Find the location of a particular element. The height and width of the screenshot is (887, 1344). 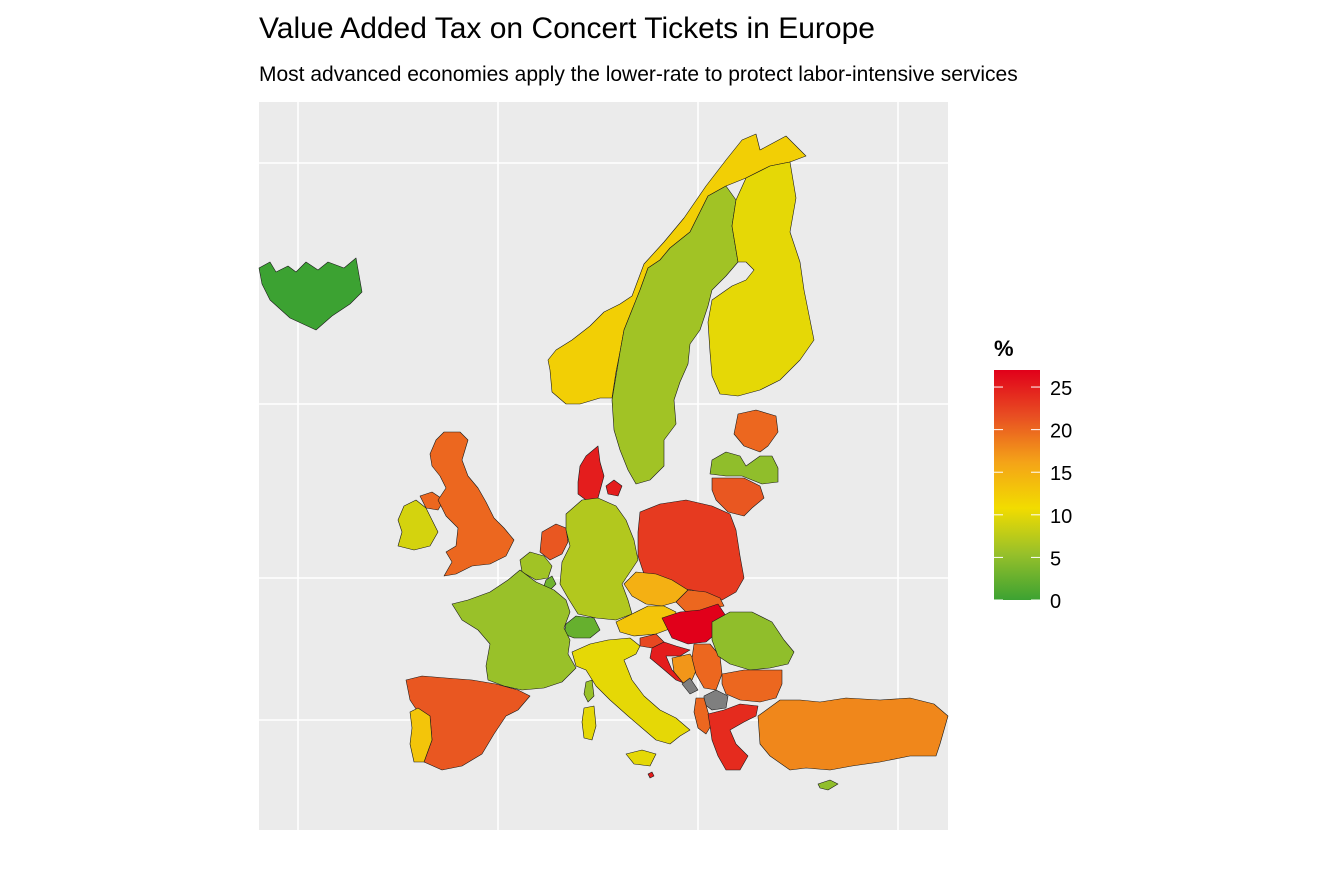

legend-title: % is located at coordinates (1004, 348).